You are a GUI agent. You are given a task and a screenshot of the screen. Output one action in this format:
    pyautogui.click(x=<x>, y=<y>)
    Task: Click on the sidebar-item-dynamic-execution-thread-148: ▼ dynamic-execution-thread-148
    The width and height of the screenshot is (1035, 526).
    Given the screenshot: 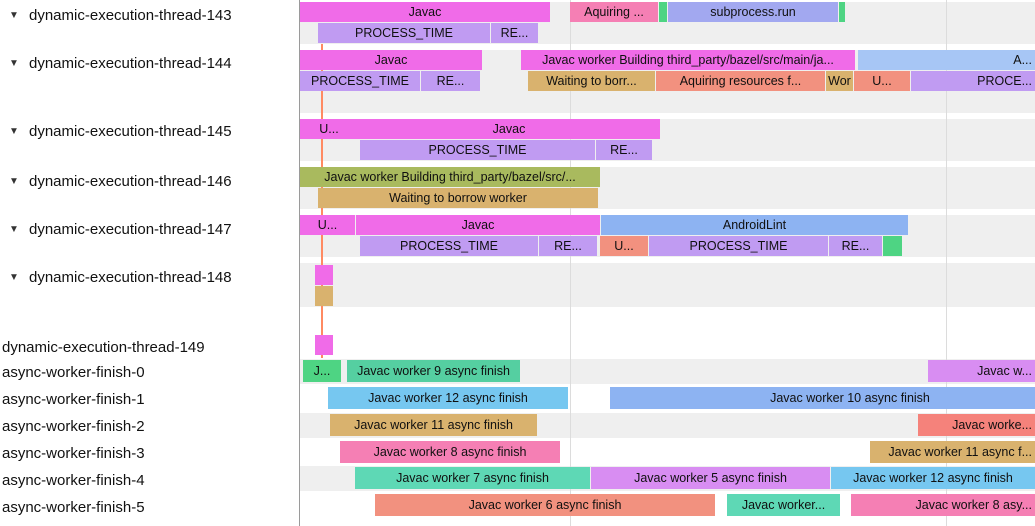 What is the action you would take?
    pyautogui.click(x=149, y=277)
    